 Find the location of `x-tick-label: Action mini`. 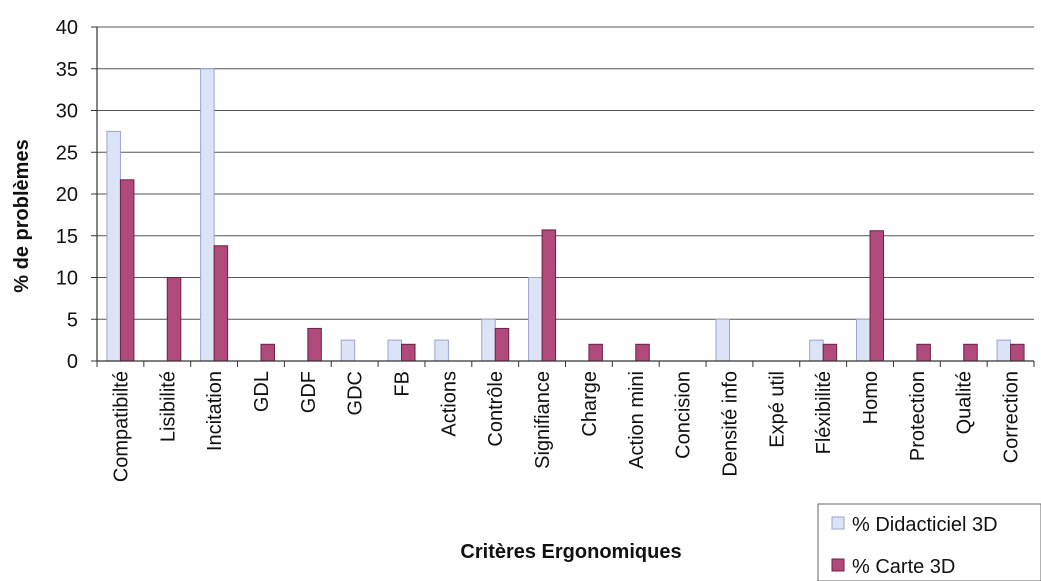

x-tick-label: Action mini is located at coordinates (637, 420).